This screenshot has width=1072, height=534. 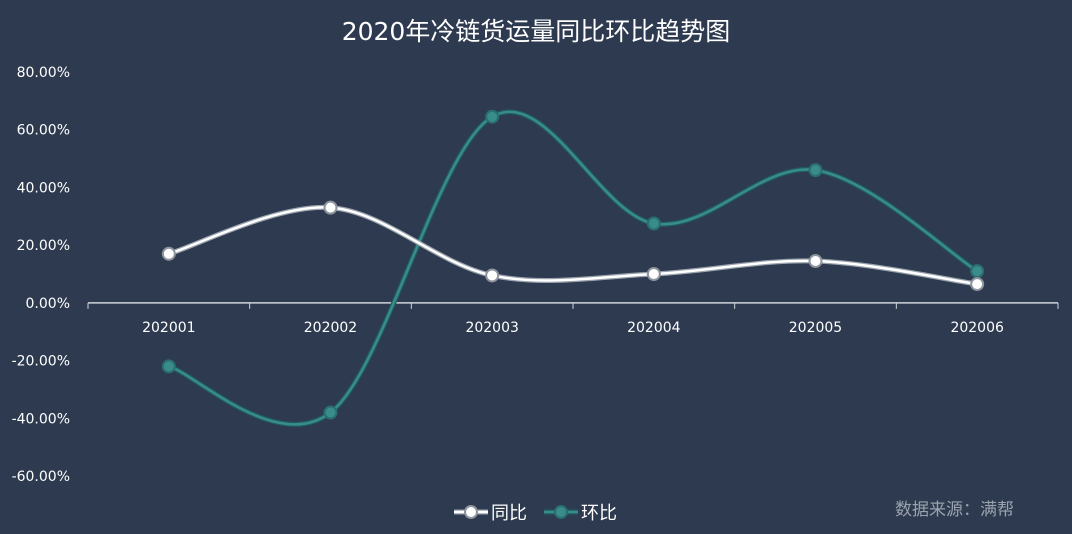 What do you see at coordinates (491, 328) in the screenshot?
I see `x-tick-label: 202003` at bounding box center [491, 328].